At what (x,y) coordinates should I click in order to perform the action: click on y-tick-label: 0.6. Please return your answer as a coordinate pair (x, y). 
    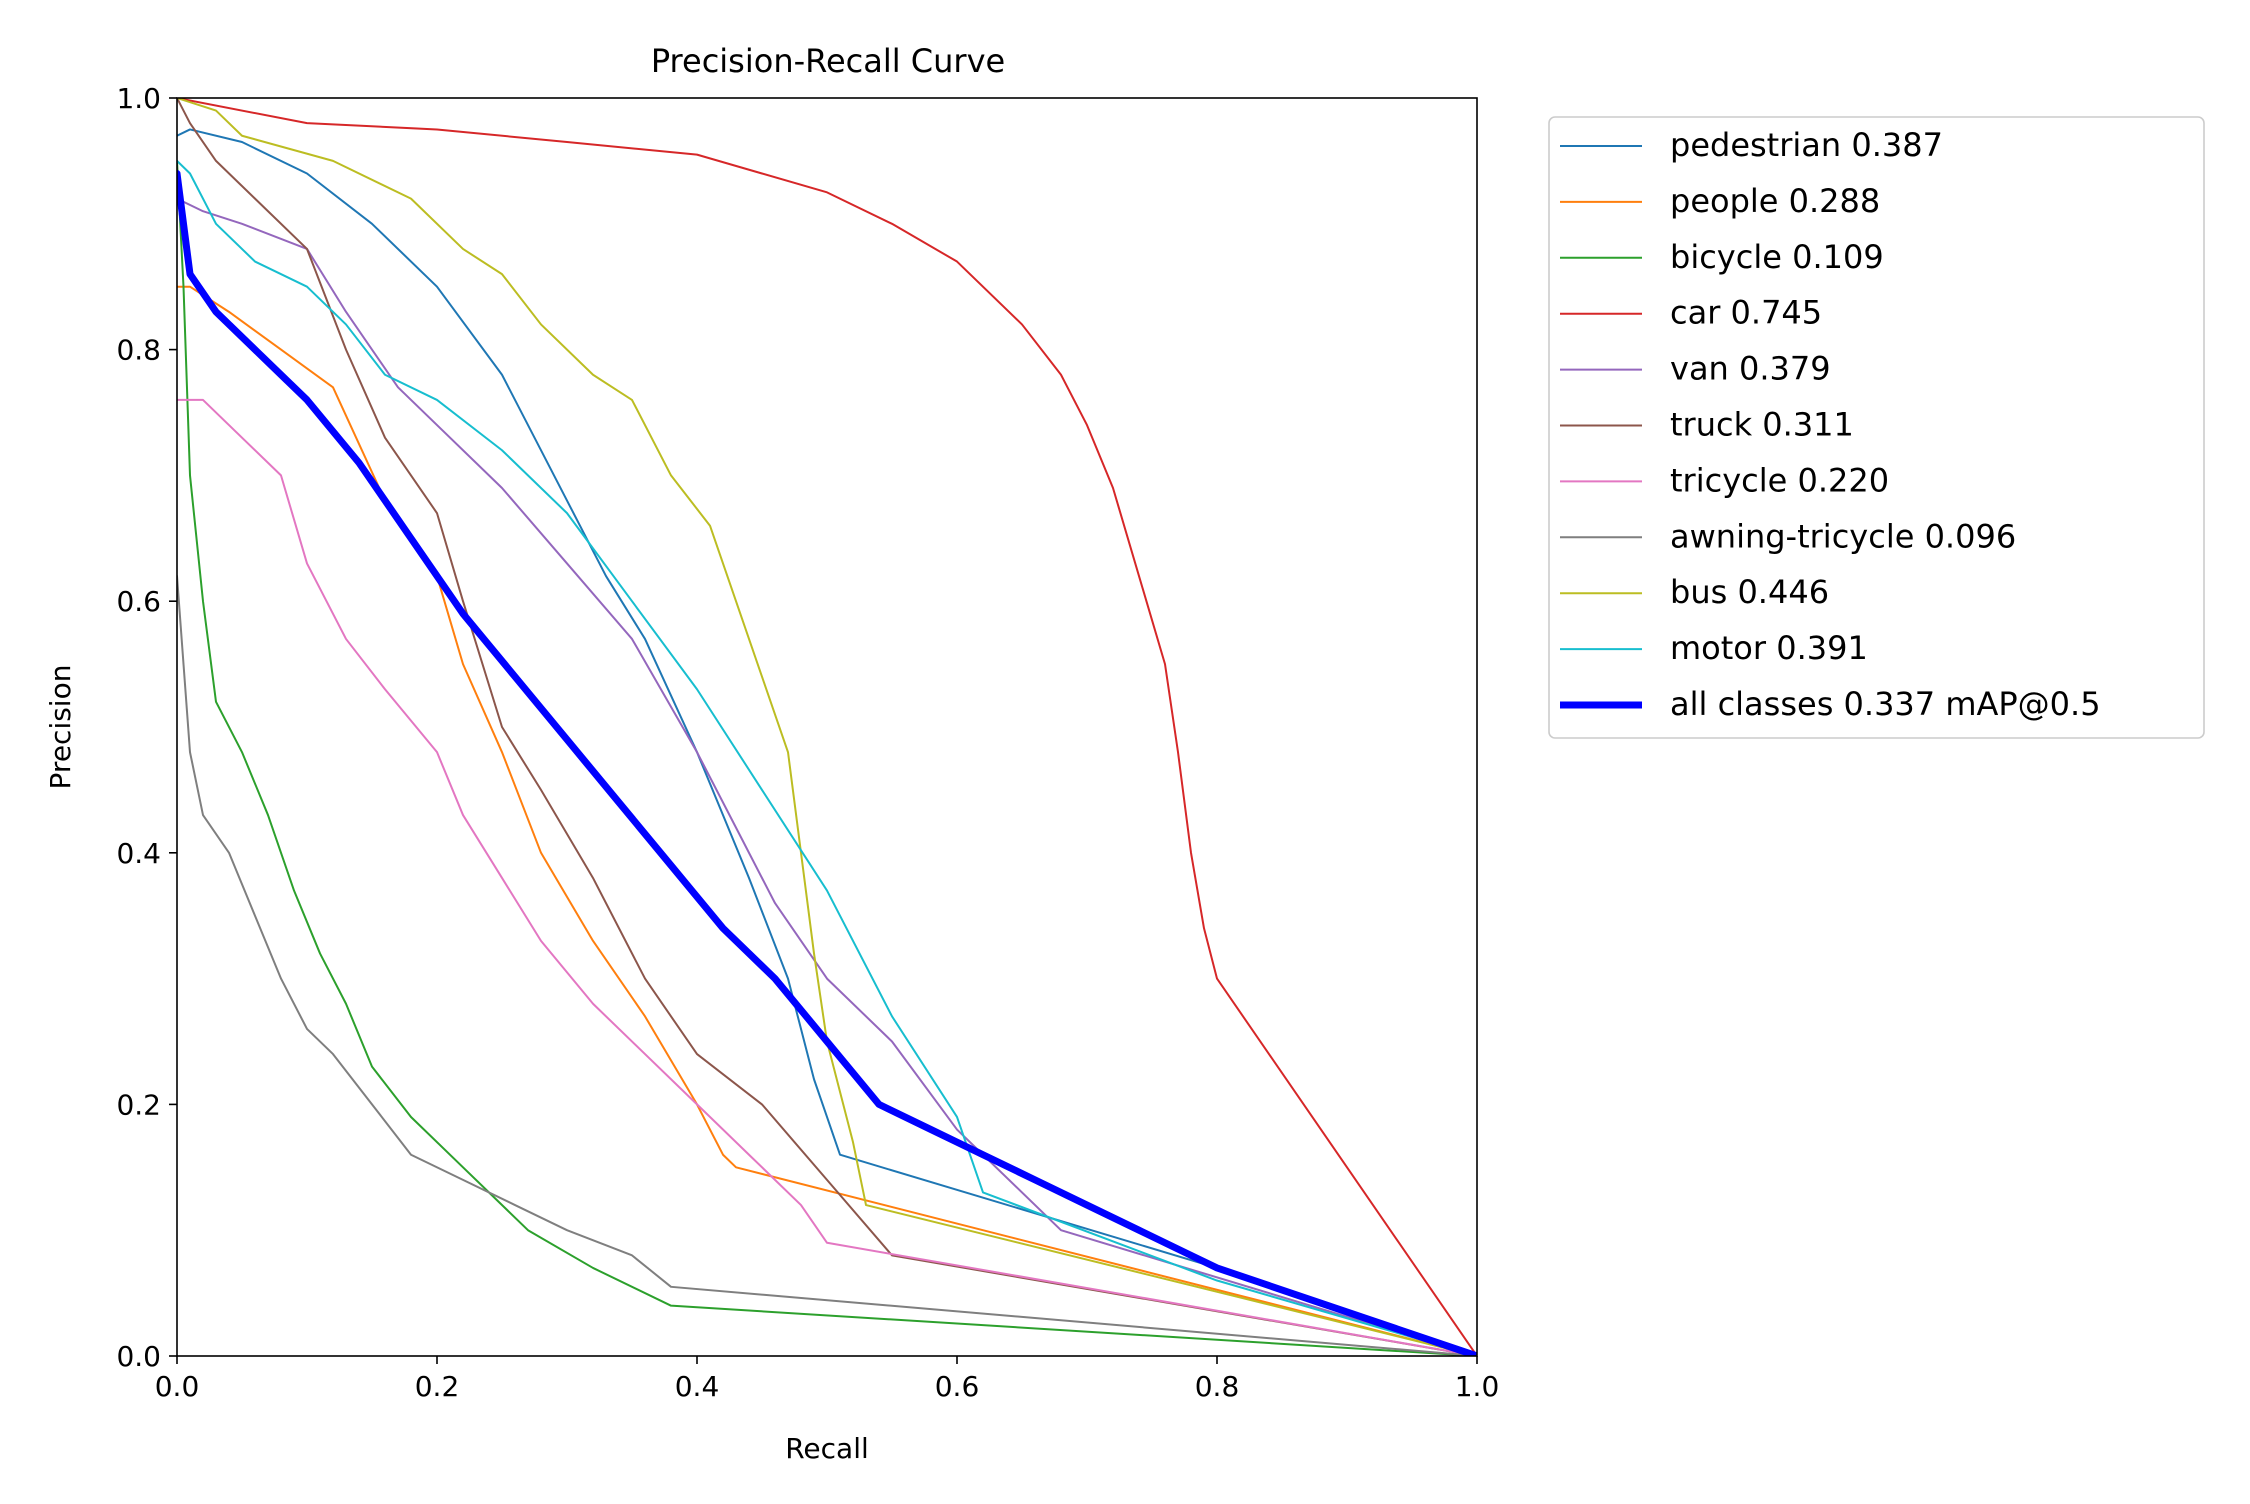
    Looking at the image, I should click on (138, 601).